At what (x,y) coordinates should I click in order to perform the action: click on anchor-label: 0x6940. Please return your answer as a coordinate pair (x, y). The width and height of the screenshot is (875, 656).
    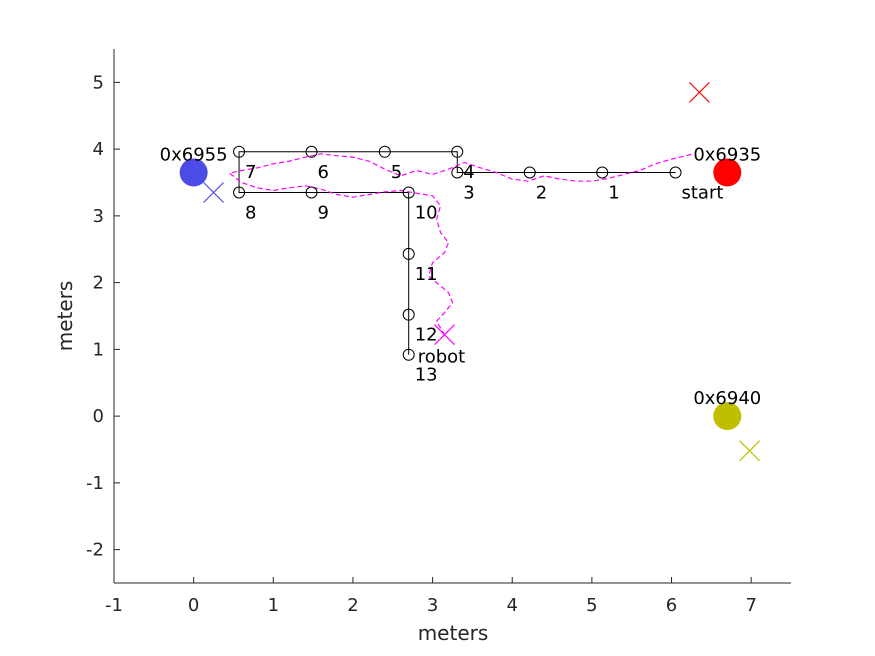
    Looking at the image, I should click on (727, 398).